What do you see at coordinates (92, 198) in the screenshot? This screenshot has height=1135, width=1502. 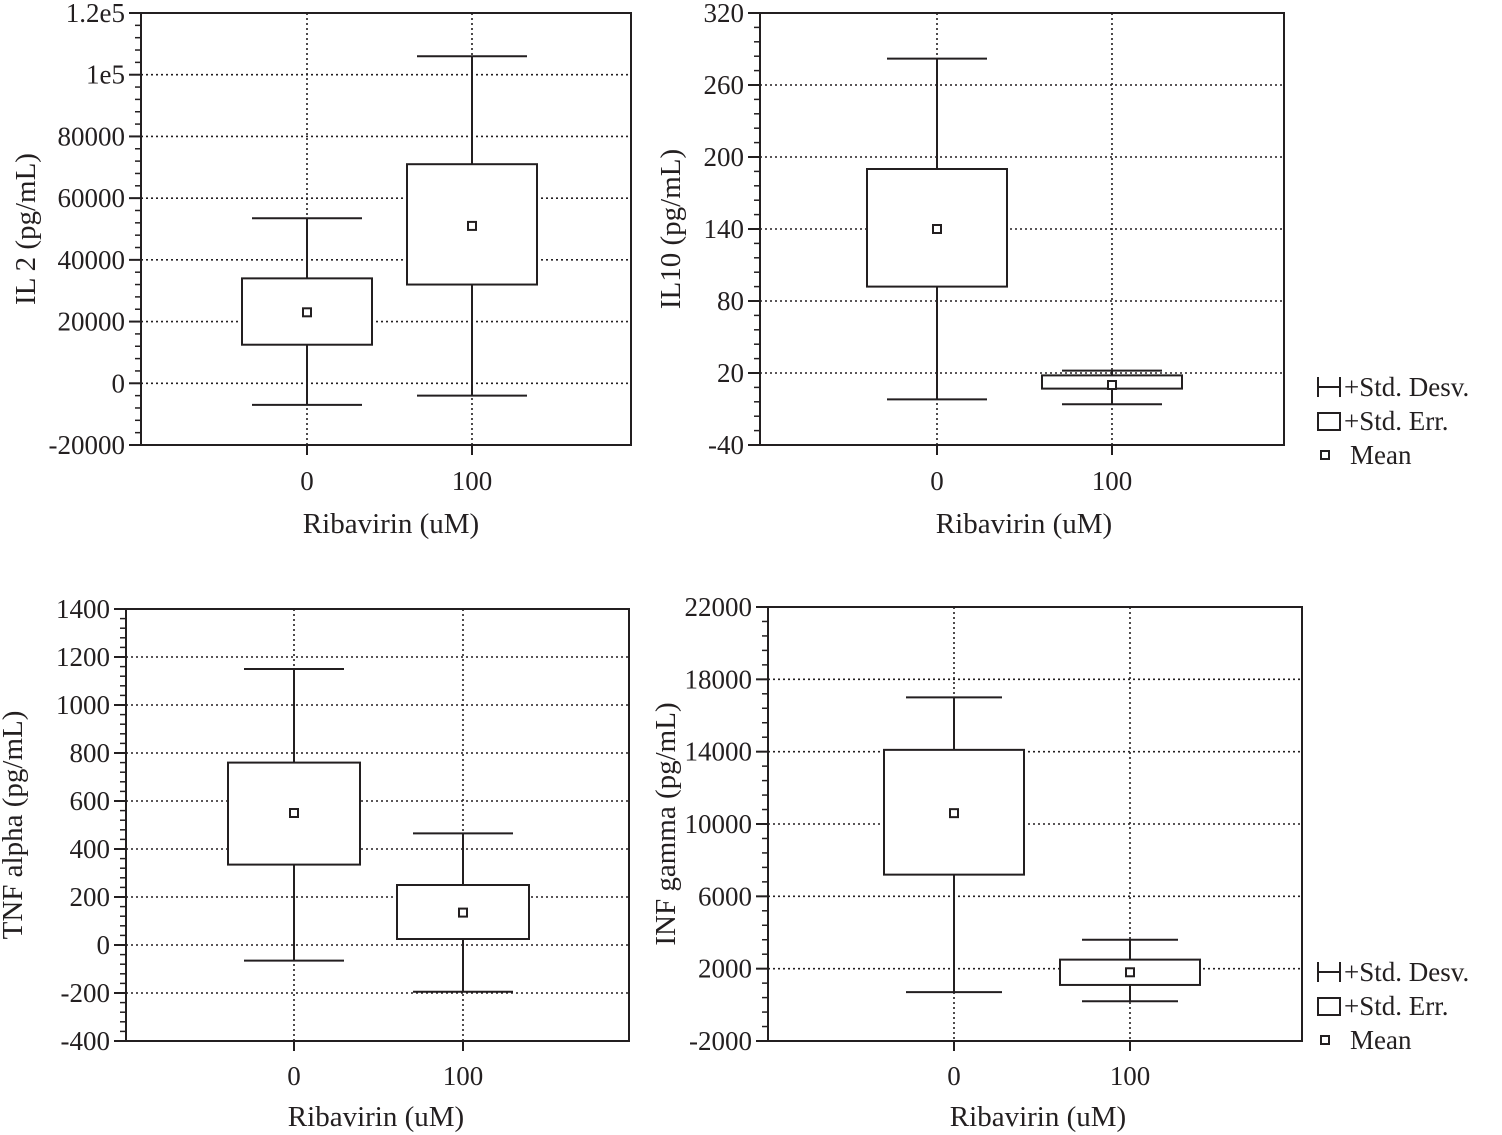 I see `y-tick-label: 60000` at bounding box center [92, 198].